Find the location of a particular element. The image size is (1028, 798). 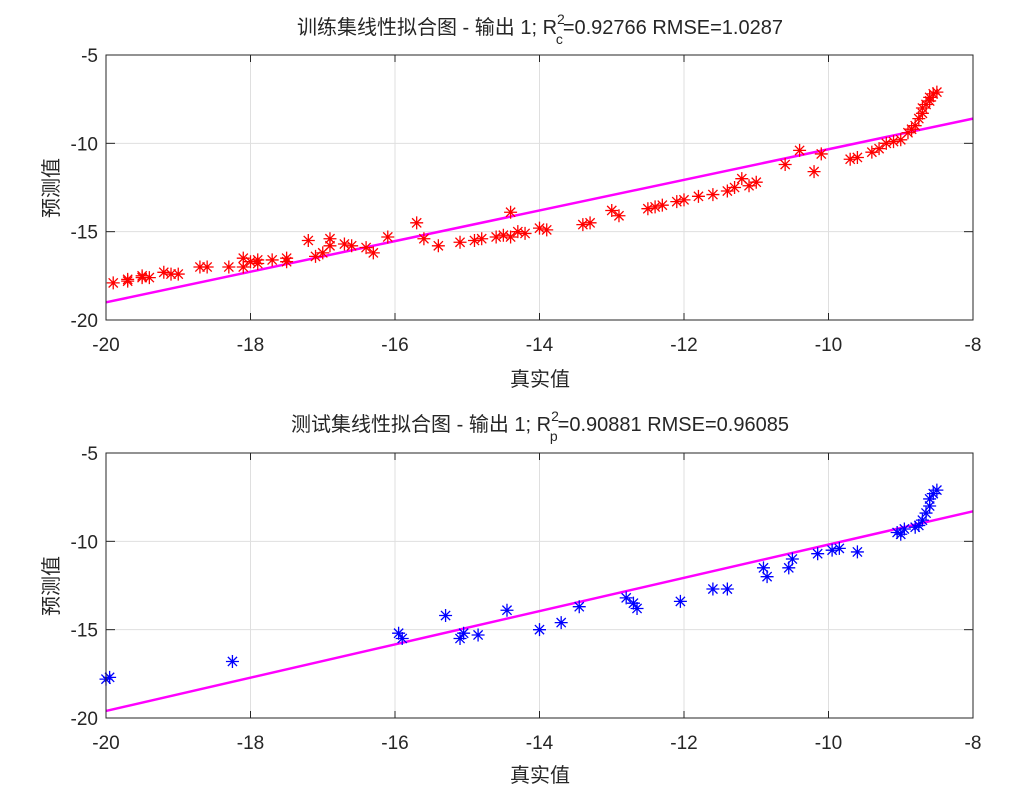

test-y-tick-label: -20 is located at coordinates (84, 719).